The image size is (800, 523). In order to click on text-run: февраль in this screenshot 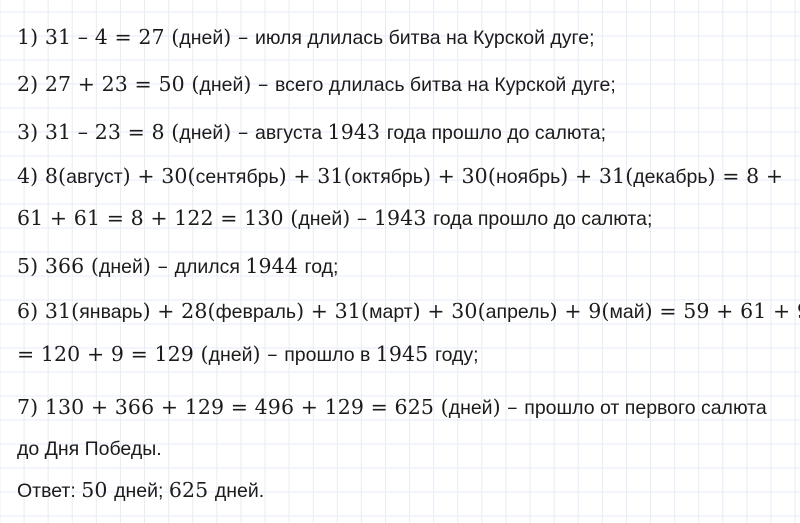, I will do `click(256, 312)`.